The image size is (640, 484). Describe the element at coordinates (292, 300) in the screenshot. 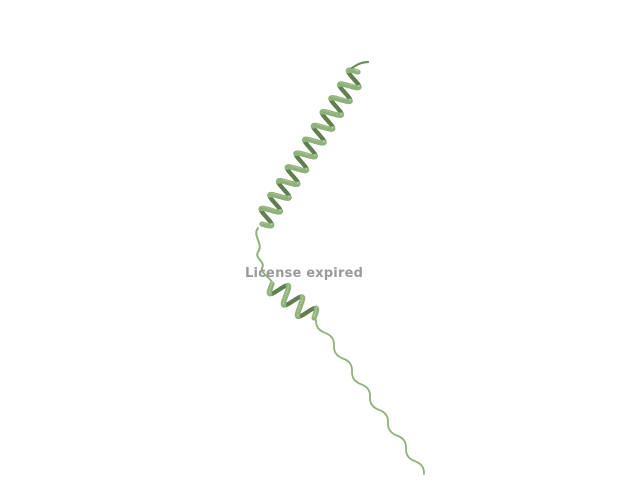

I see `lower-alpha-helix` at that location.